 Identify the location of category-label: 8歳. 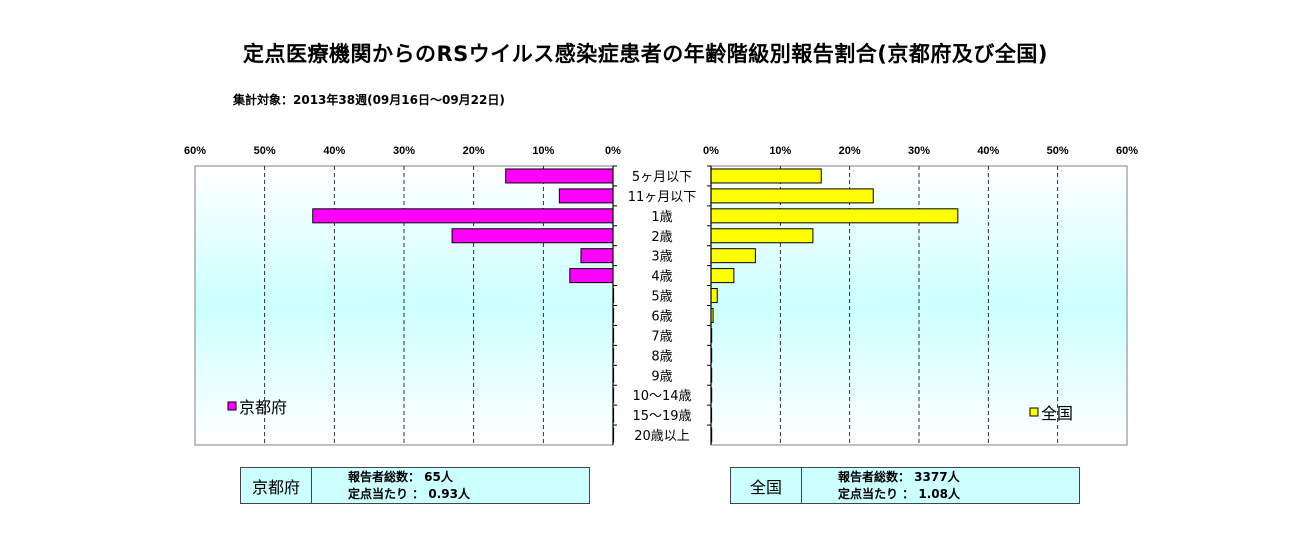
(661, 356).